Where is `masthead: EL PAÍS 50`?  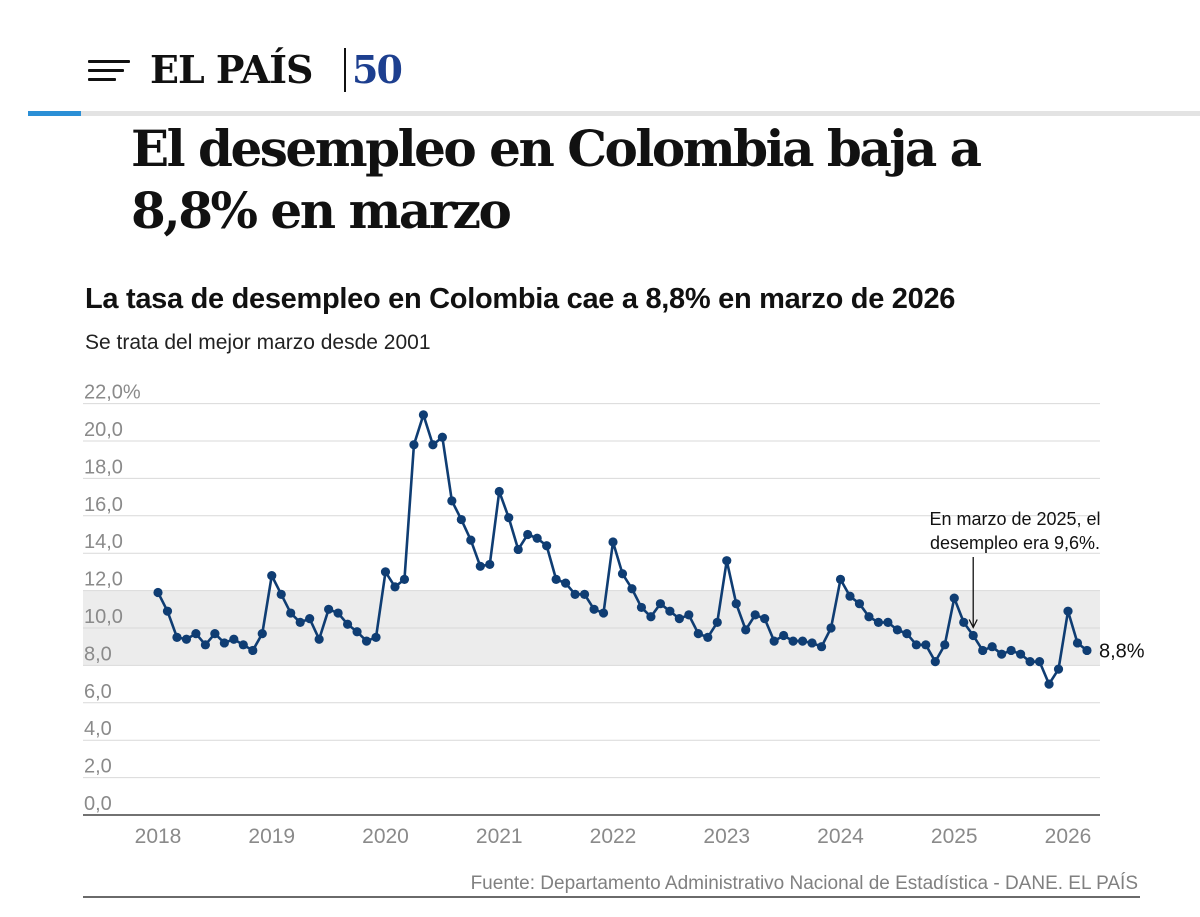 masthead: EL PAÍS 50 is located at coordinates (600, 59).